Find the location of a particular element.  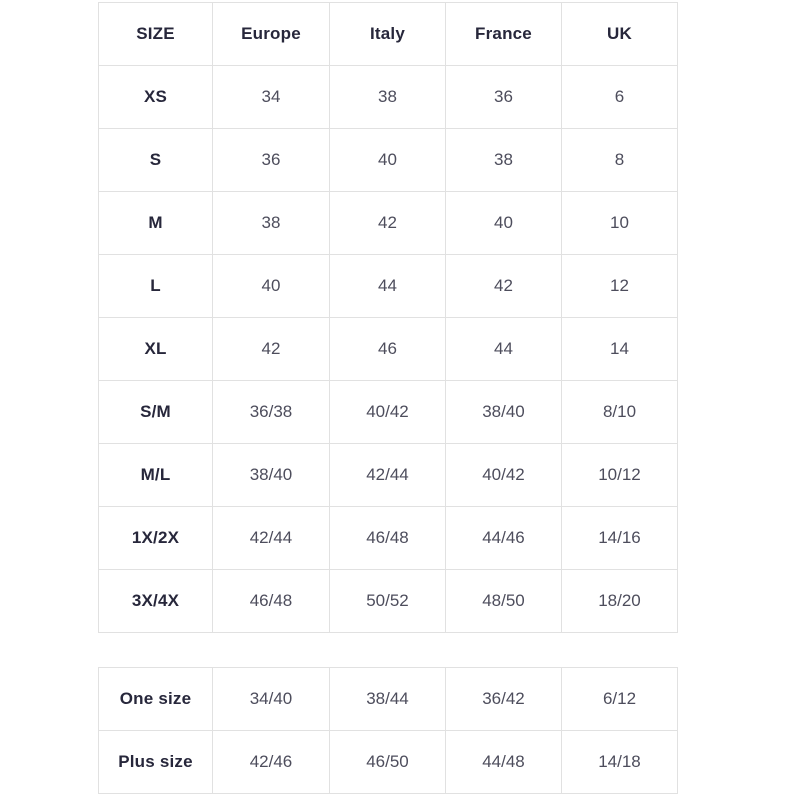

size-label: S/M is located at coordinates (155, 412).